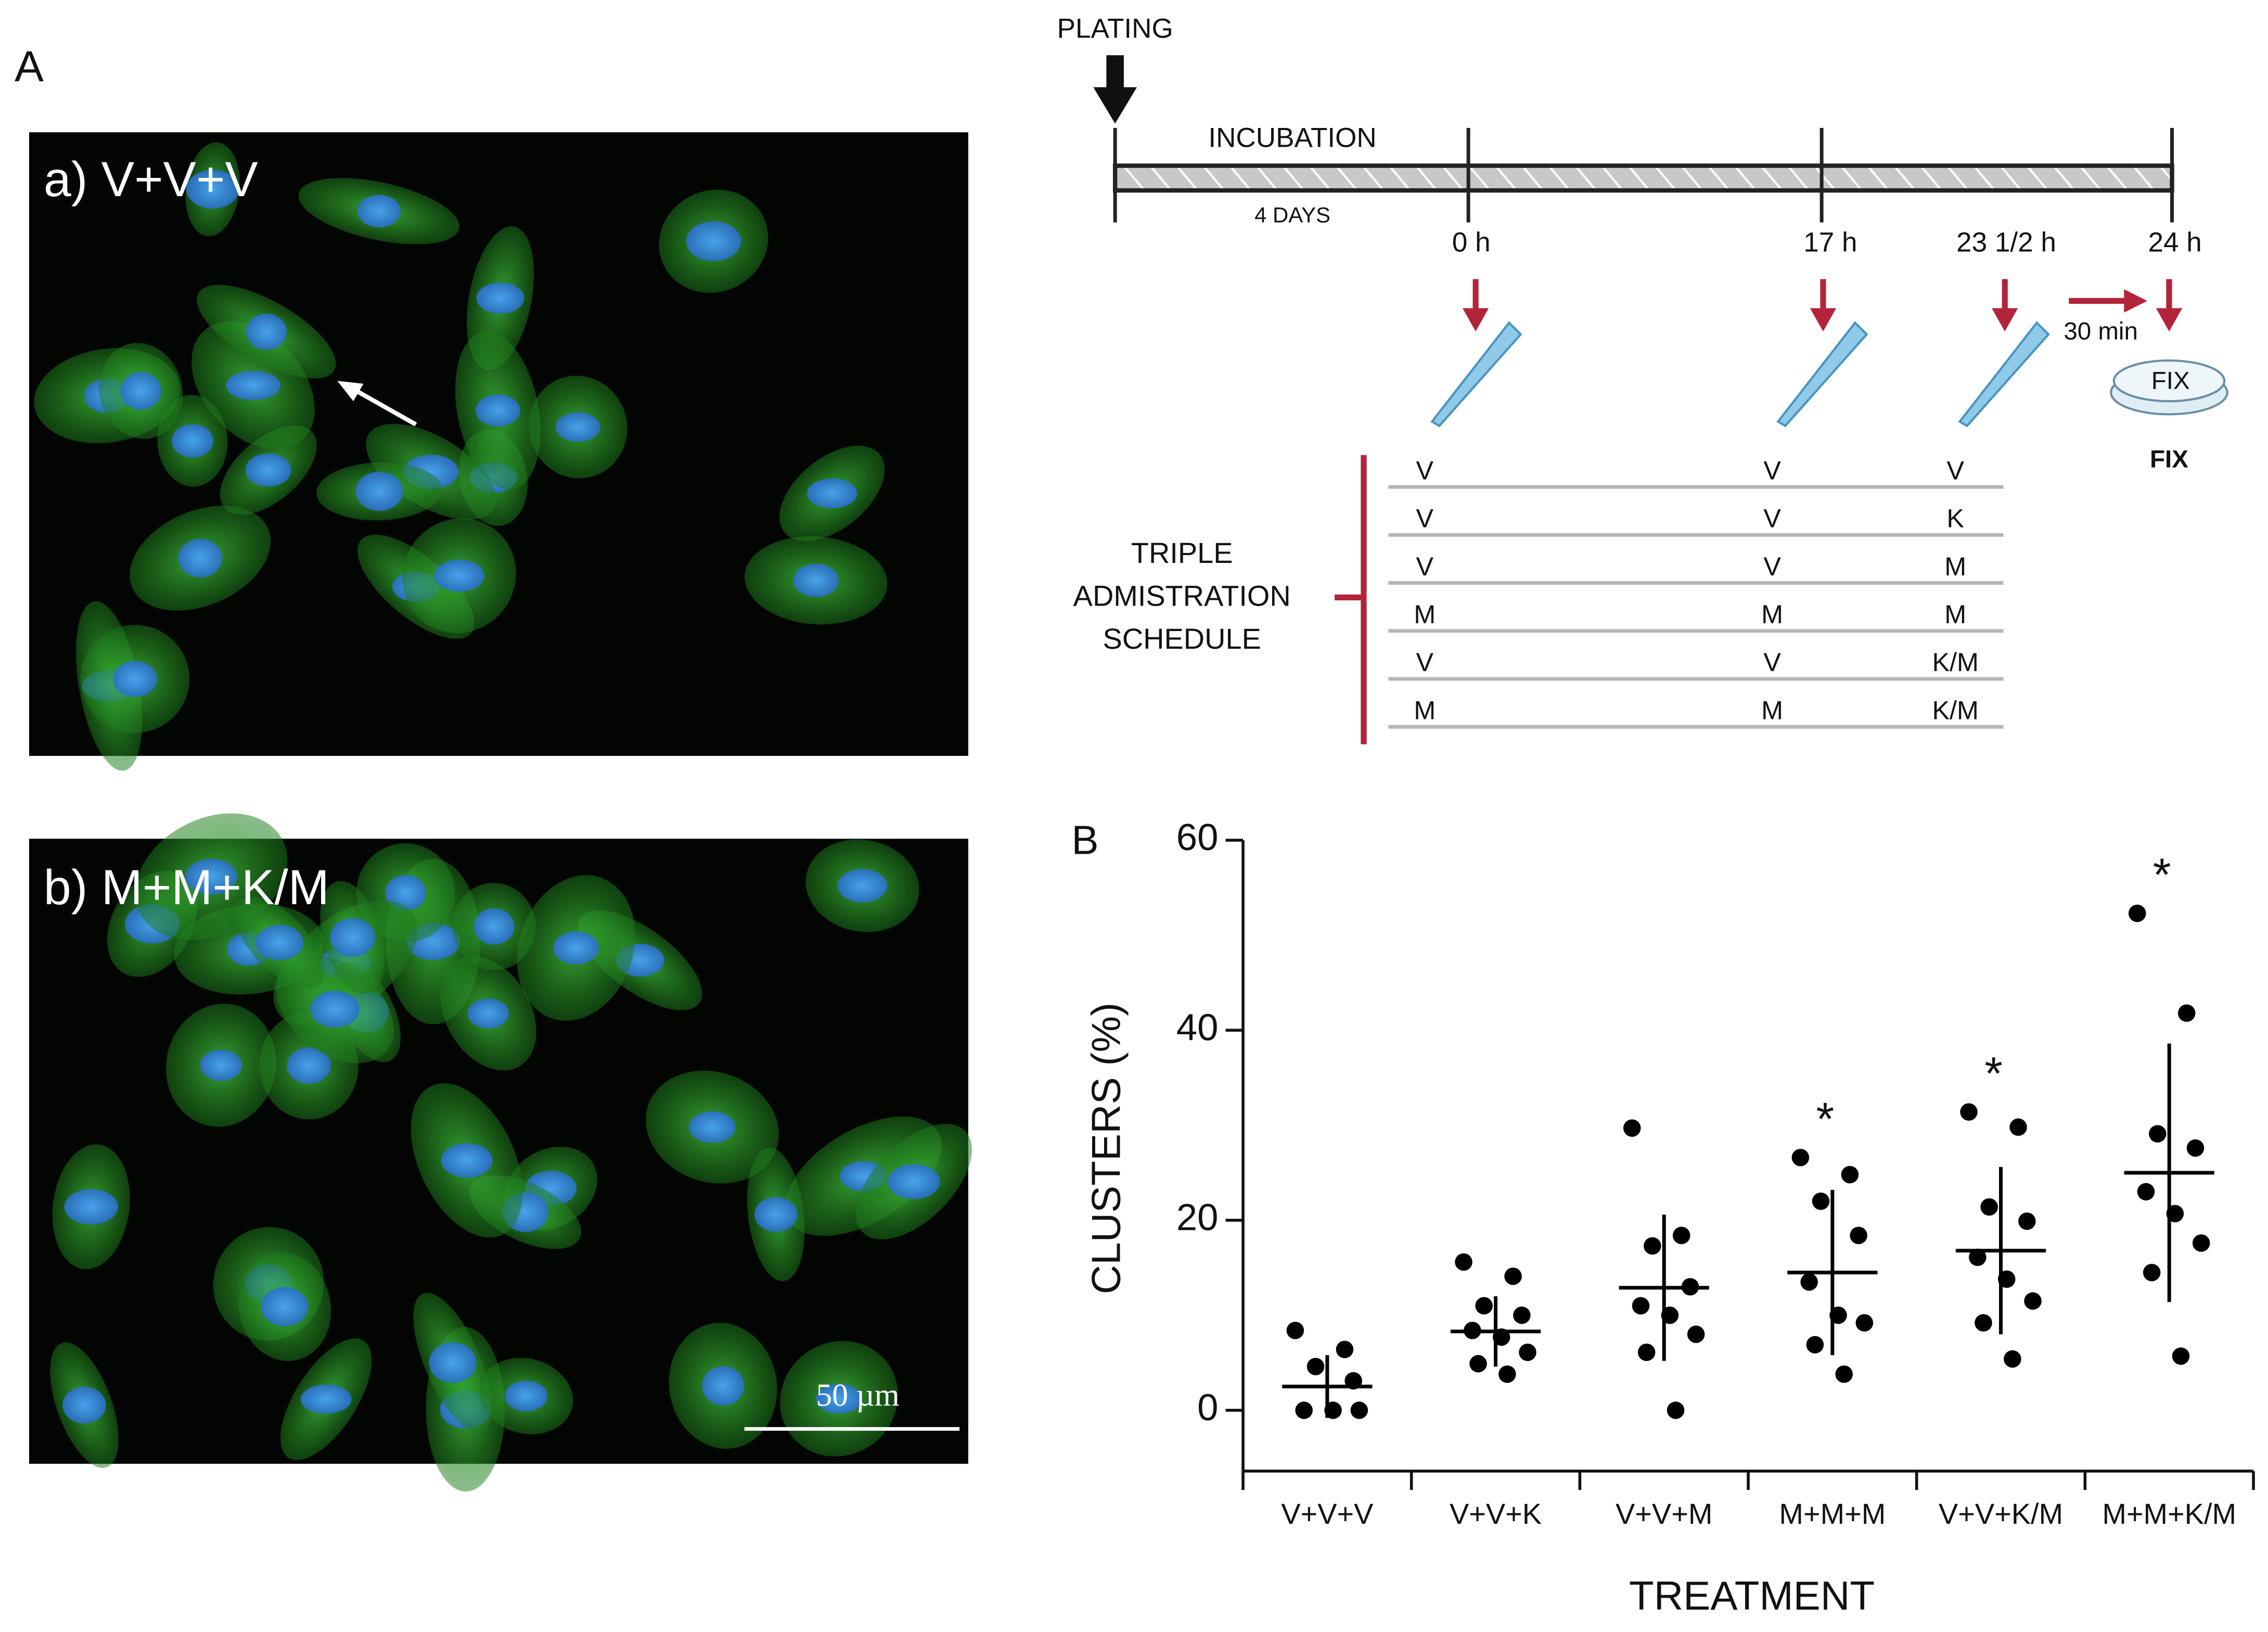 This screenshot has width=2268, height=1632. Describe the element at coordinates (2169, 1513) in the screenshot. I see `x-tick-label: M+M+K/M` at that location.